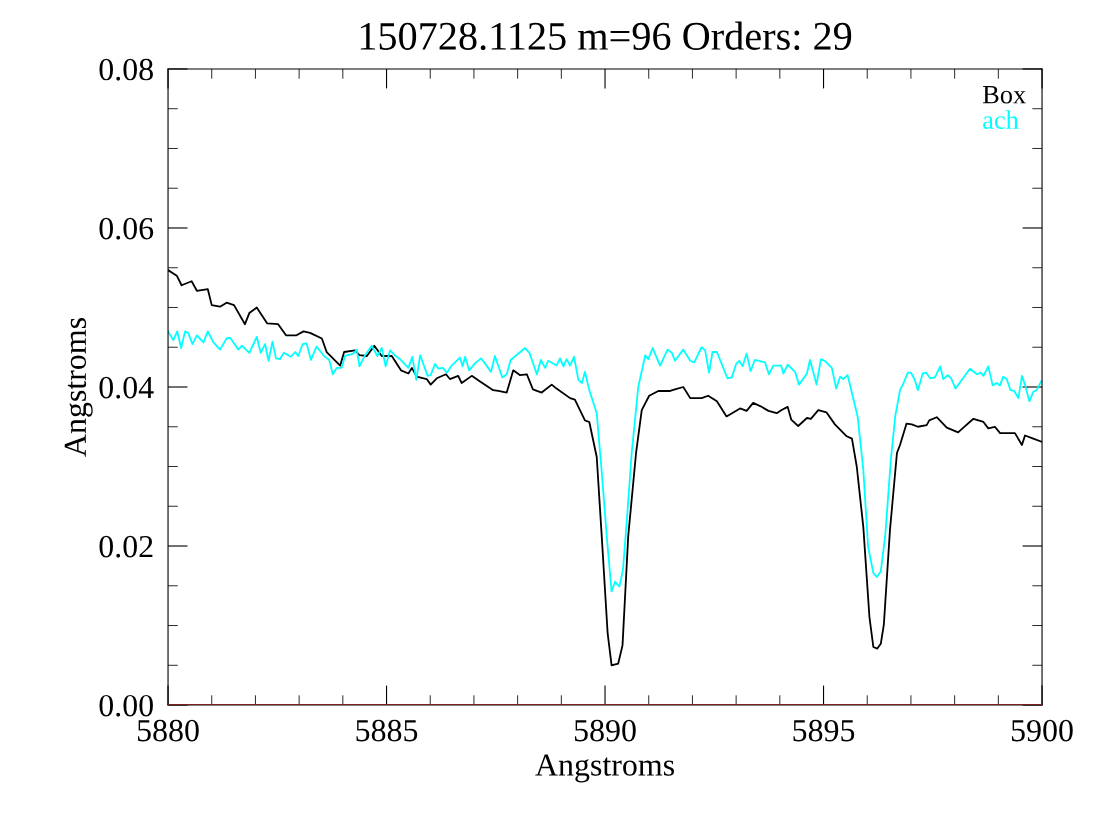 Image resolution: width=1094 pixels, height=820 pixels. I want to click on x-tick-label: 5890, so click(605, 730).